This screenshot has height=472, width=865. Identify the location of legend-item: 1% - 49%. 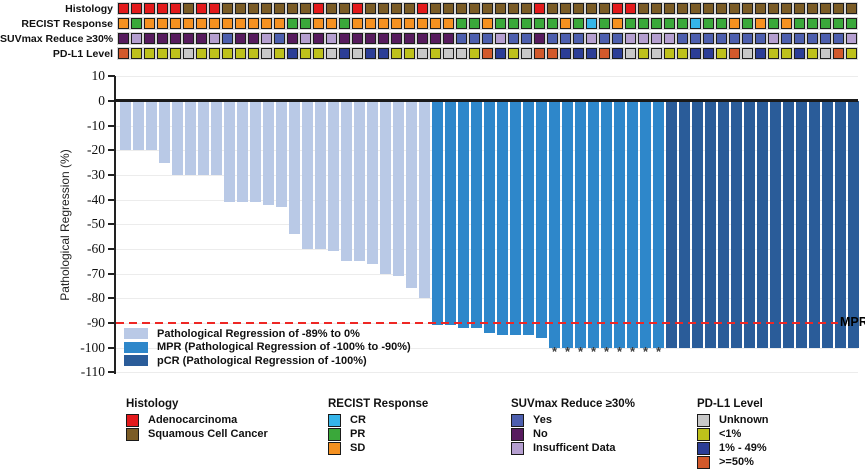
(733, 448).